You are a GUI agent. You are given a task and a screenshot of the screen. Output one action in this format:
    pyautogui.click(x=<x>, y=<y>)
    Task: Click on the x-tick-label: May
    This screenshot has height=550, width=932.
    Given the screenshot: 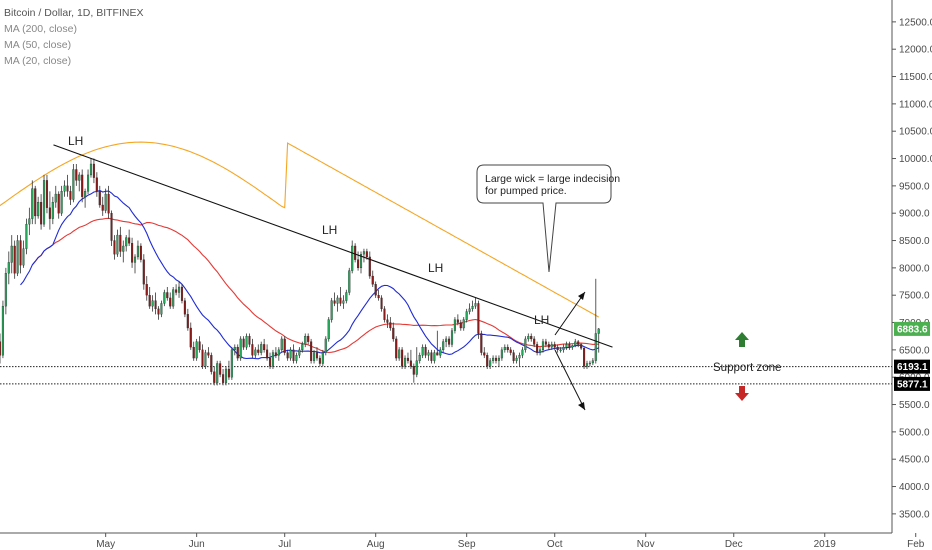 What is the action you would take?
    pyautogui.click(x=105, y=544)
    